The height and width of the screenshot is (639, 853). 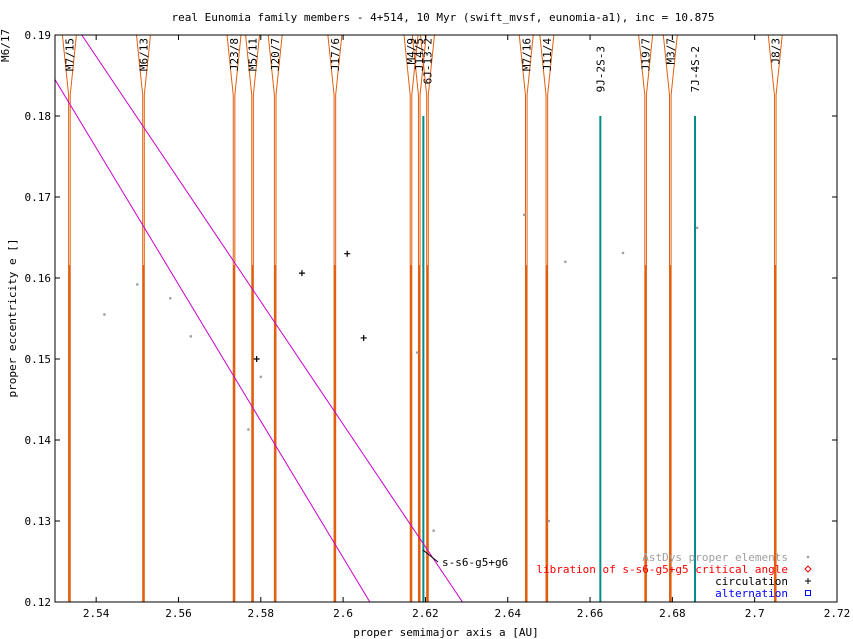 What do you see at coordinates (755, 613) in the screenshot?
I see `x-tick-label: 2.7` at bounding box center [755, 613].